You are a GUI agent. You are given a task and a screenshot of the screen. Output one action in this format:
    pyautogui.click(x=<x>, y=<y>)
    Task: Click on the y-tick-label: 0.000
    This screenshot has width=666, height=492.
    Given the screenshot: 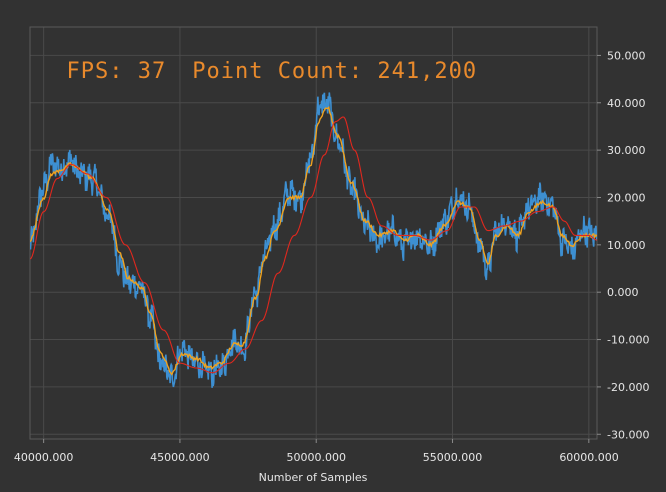 What is the action you would take?
    pyautogui.click(x=623, y=292)
    